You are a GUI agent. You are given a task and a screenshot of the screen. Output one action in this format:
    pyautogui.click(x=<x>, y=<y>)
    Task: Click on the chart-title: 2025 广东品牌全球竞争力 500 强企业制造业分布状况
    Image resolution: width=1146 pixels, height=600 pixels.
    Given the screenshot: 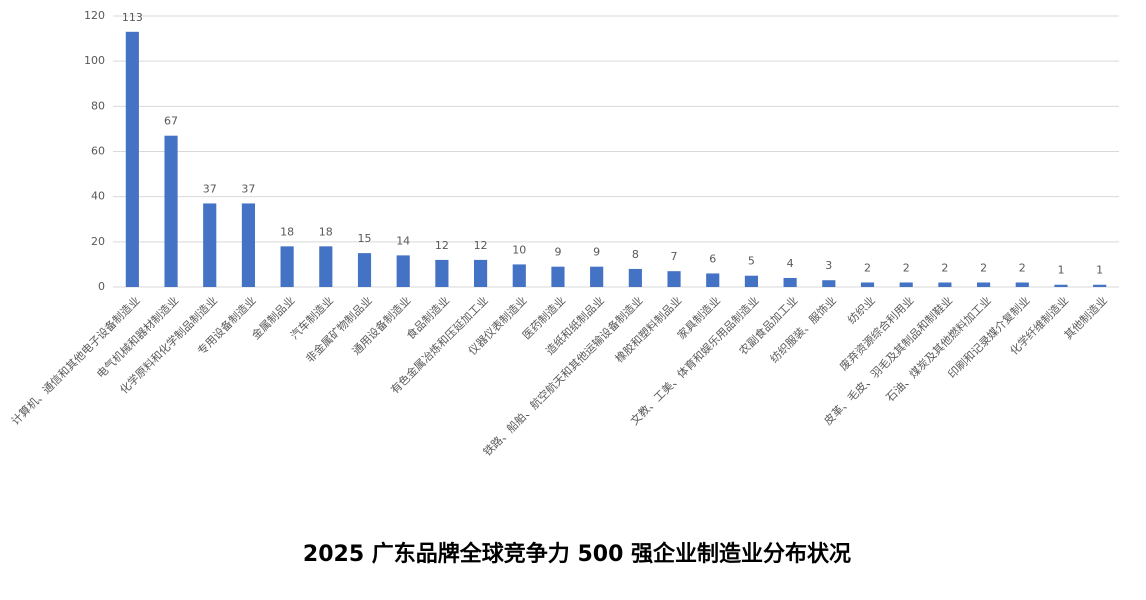 What is the action you would take?
    pyautogui.click(x=577, y=554)
    